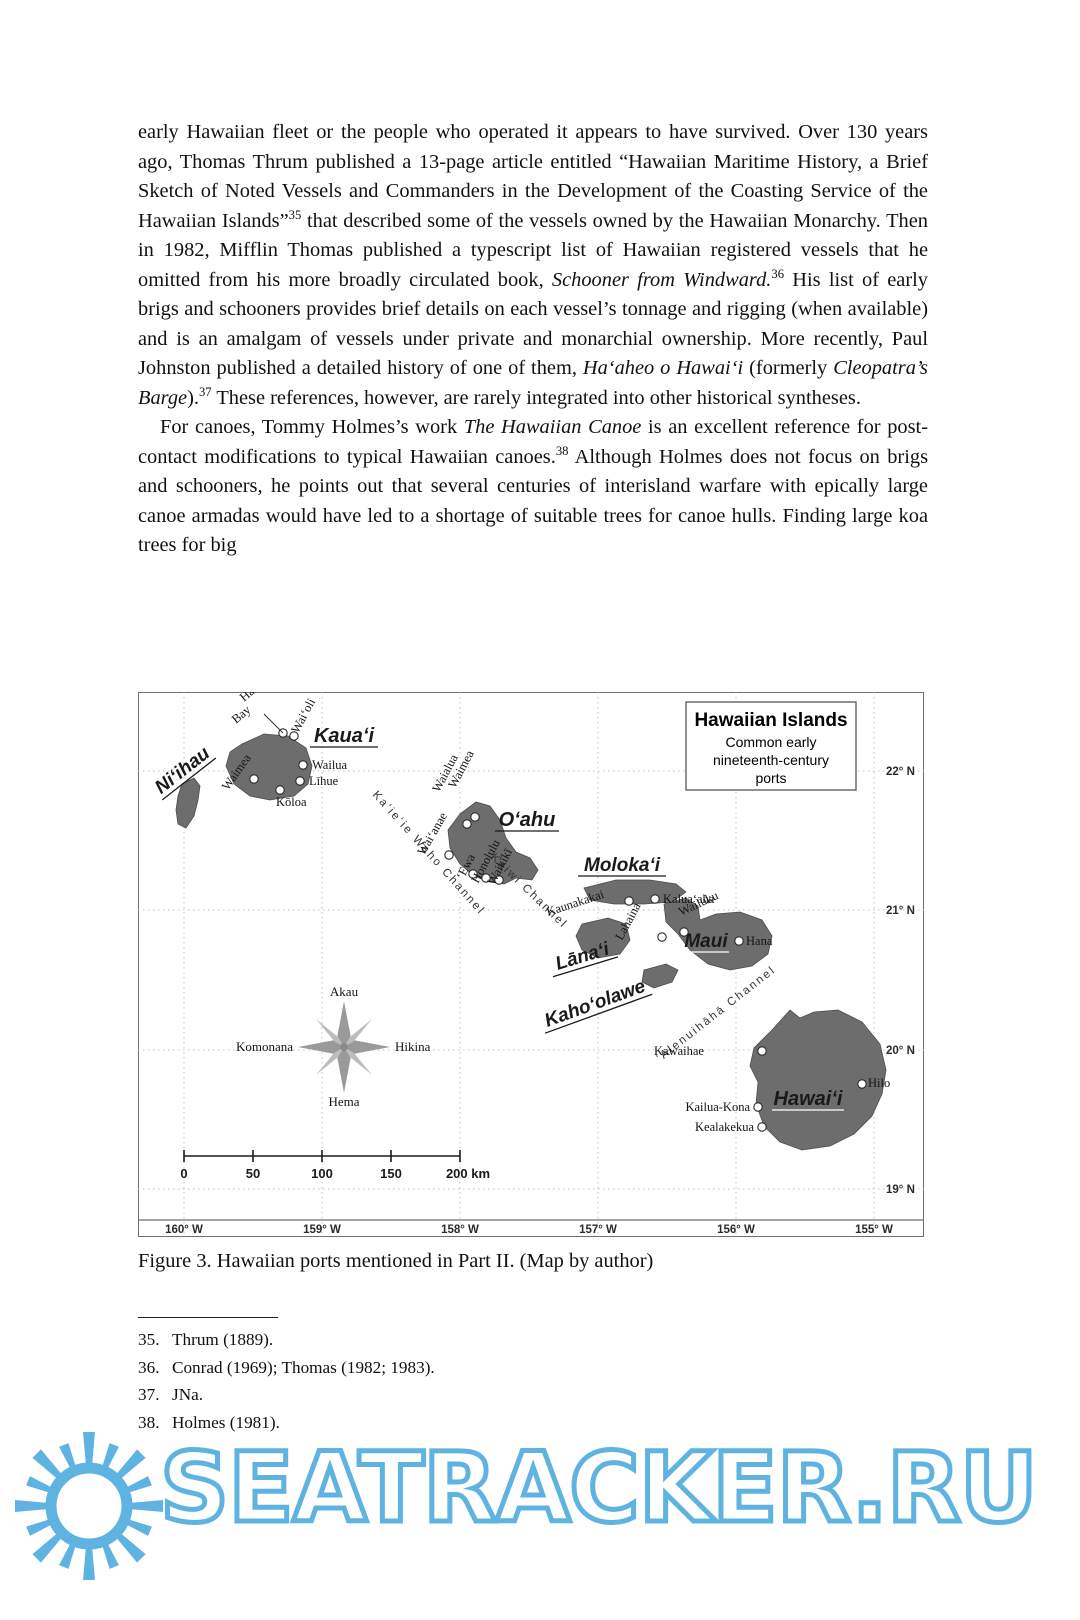  What do you see at coordinates (595, 1004) in the screenshot?
I see `island-label-kahoolawe: Kahoʻolawe` at bounding box center [595, 1004].